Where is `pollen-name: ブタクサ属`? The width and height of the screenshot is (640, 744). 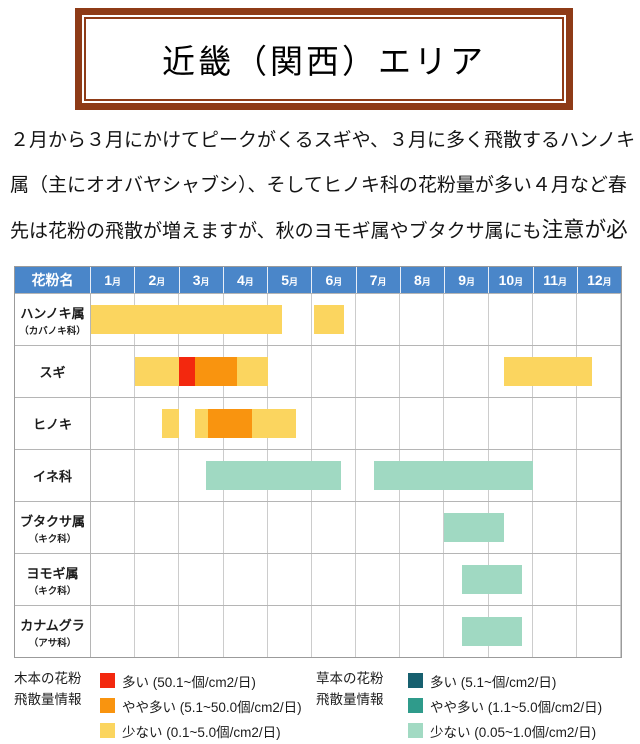
pollen-name: ブタクサ属 is located at coordinates (52, 521).